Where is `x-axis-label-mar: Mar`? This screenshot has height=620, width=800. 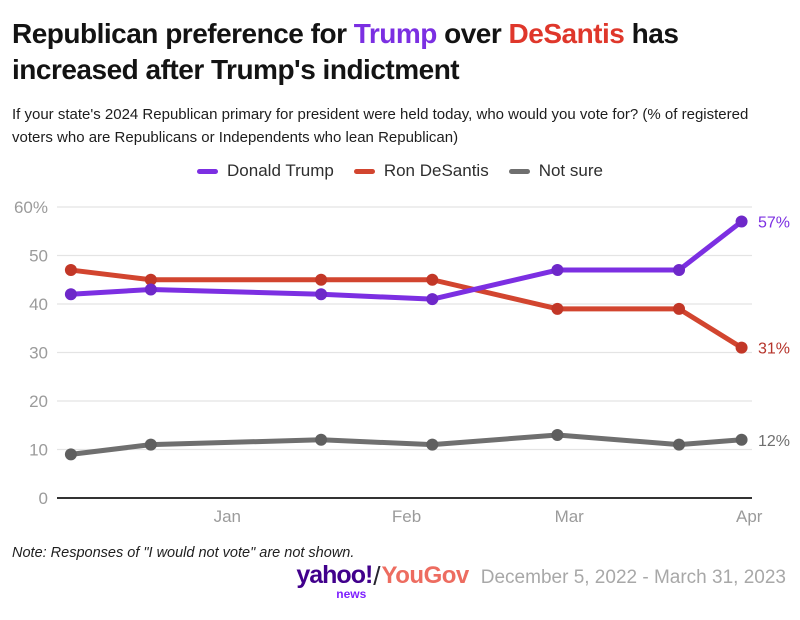
x-axis-label-mar: Mar is located at coordinates (570, 516).